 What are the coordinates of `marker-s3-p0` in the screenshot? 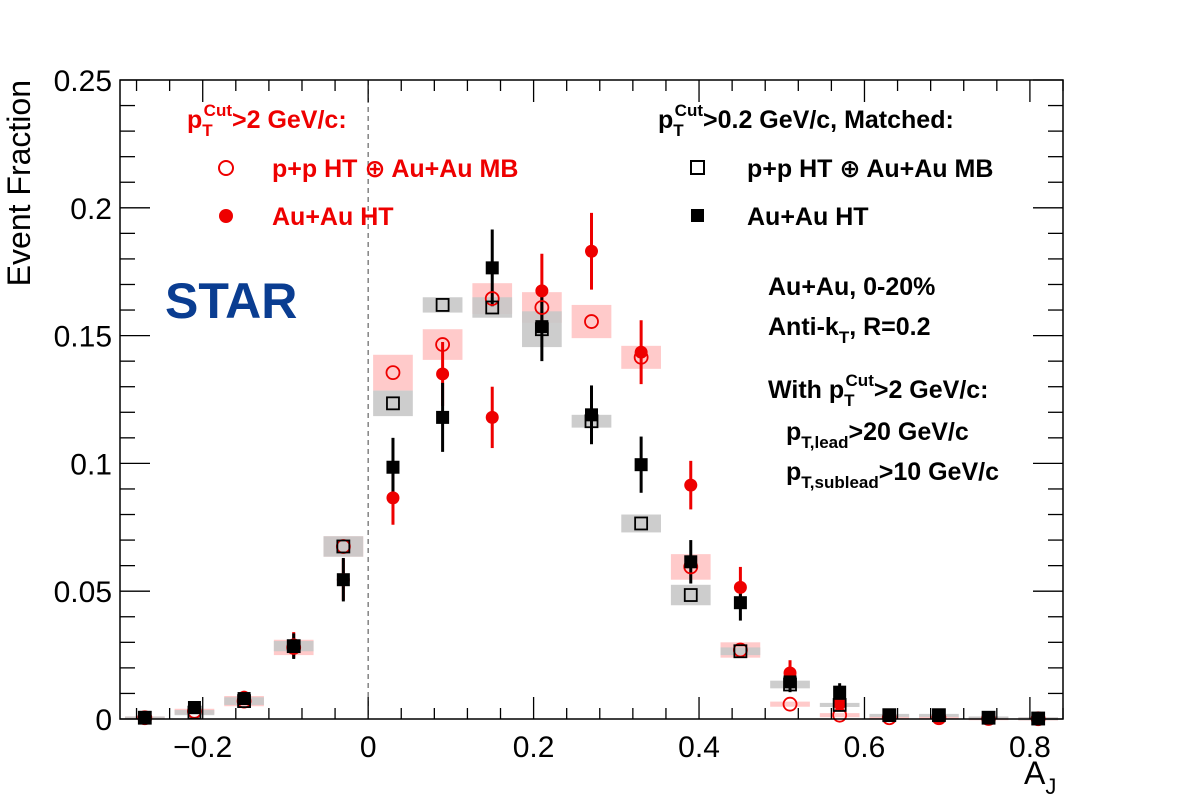 It's located at (145, 718).